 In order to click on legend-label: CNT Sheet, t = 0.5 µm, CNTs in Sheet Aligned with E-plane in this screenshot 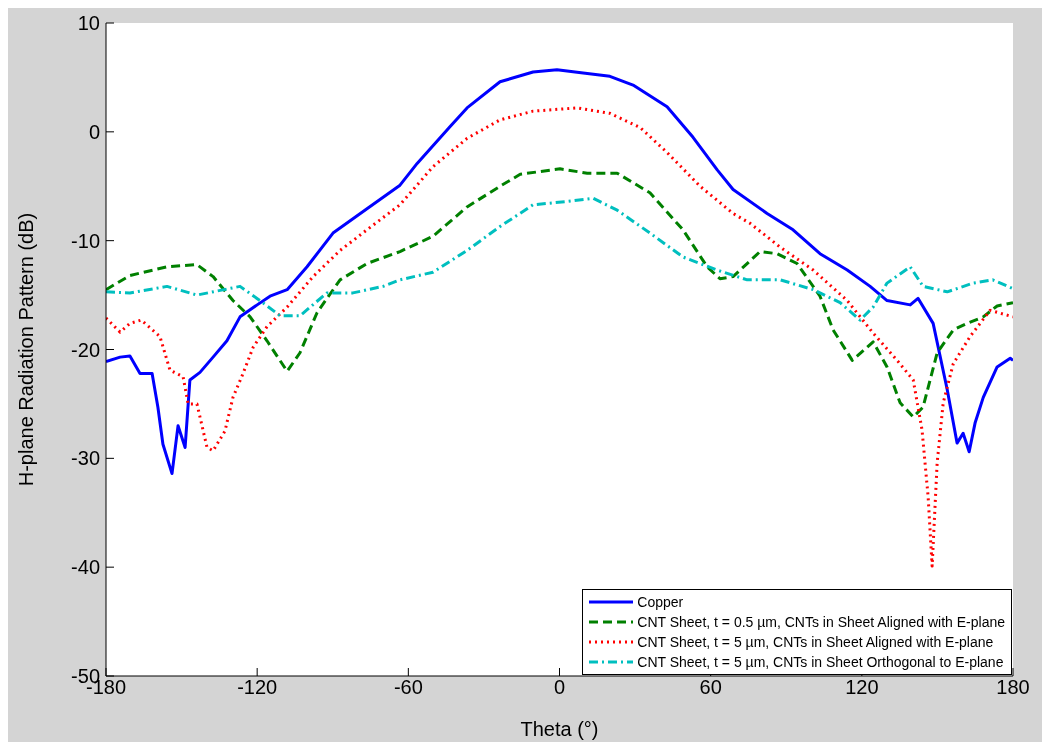, I will do `click(821, 622)`.